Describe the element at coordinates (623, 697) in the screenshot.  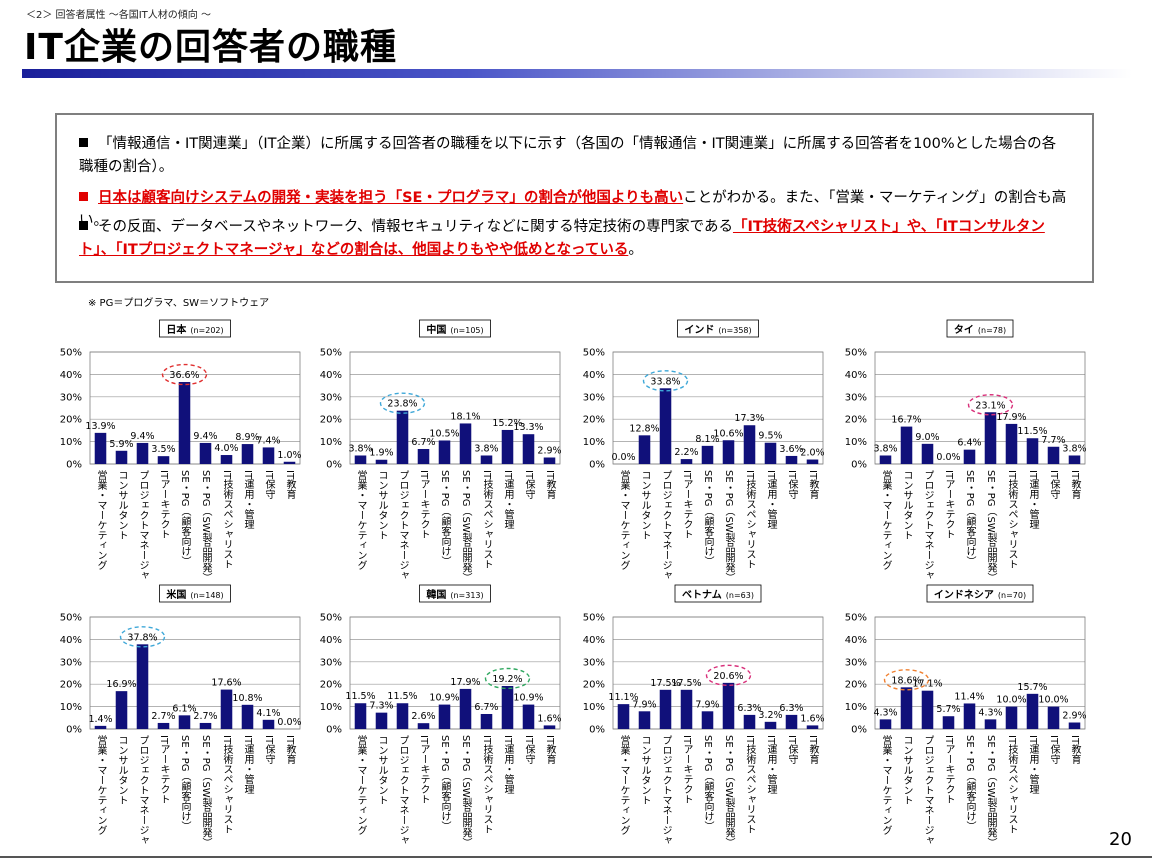
I see `data-label: 11.1%` at that location.